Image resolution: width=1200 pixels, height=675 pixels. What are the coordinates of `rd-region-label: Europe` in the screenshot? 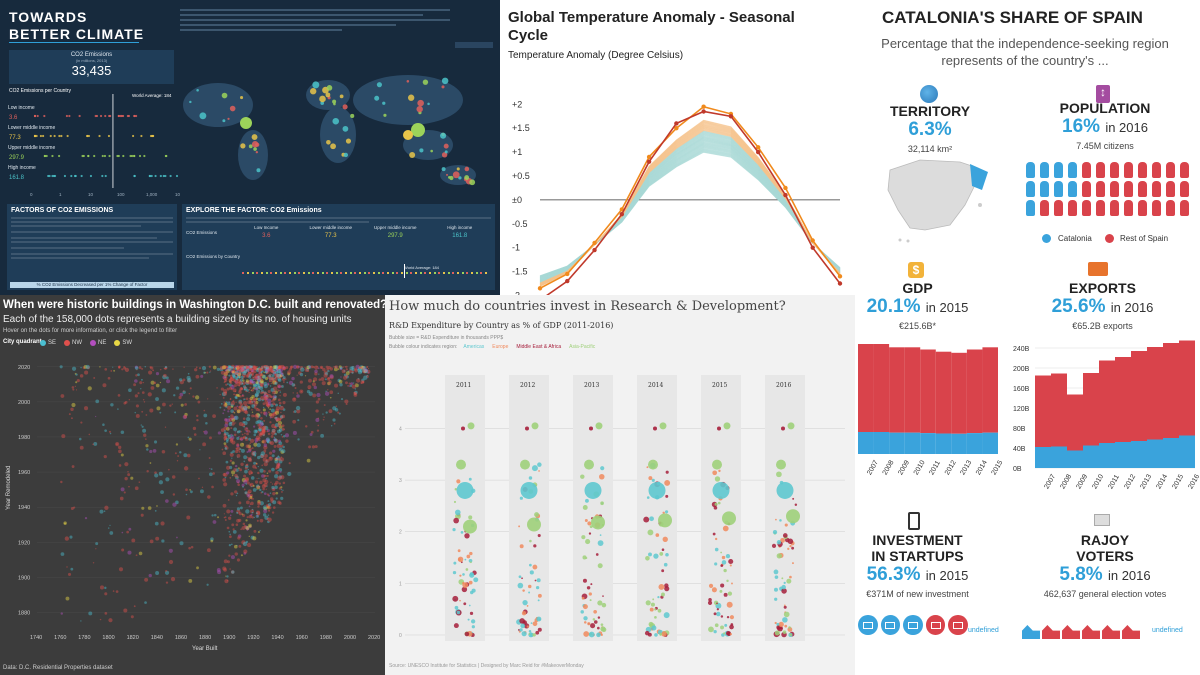 It's located at (500, 347).